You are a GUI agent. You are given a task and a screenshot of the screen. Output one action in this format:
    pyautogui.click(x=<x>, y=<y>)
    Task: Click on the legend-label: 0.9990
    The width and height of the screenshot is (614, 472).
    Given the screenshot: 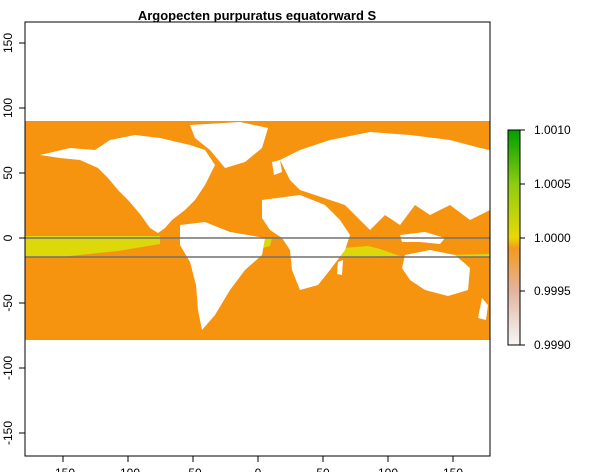 What is the action you would take?
    pyautogui.click(x=552, y=345)
    